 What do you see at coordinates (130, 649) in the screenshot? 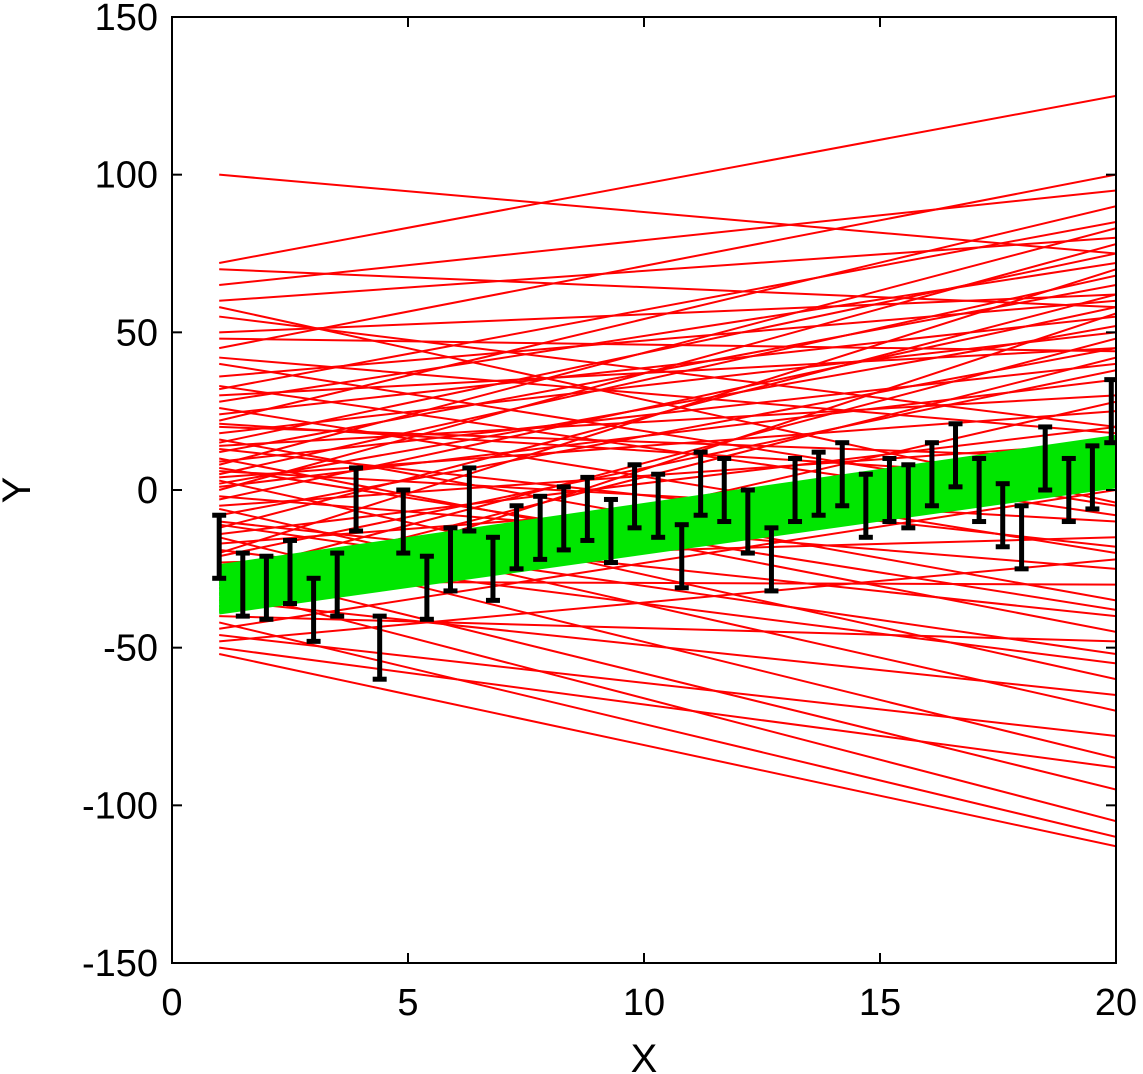
I see `y-tick-label: -50` at bounding box center [130, 649].